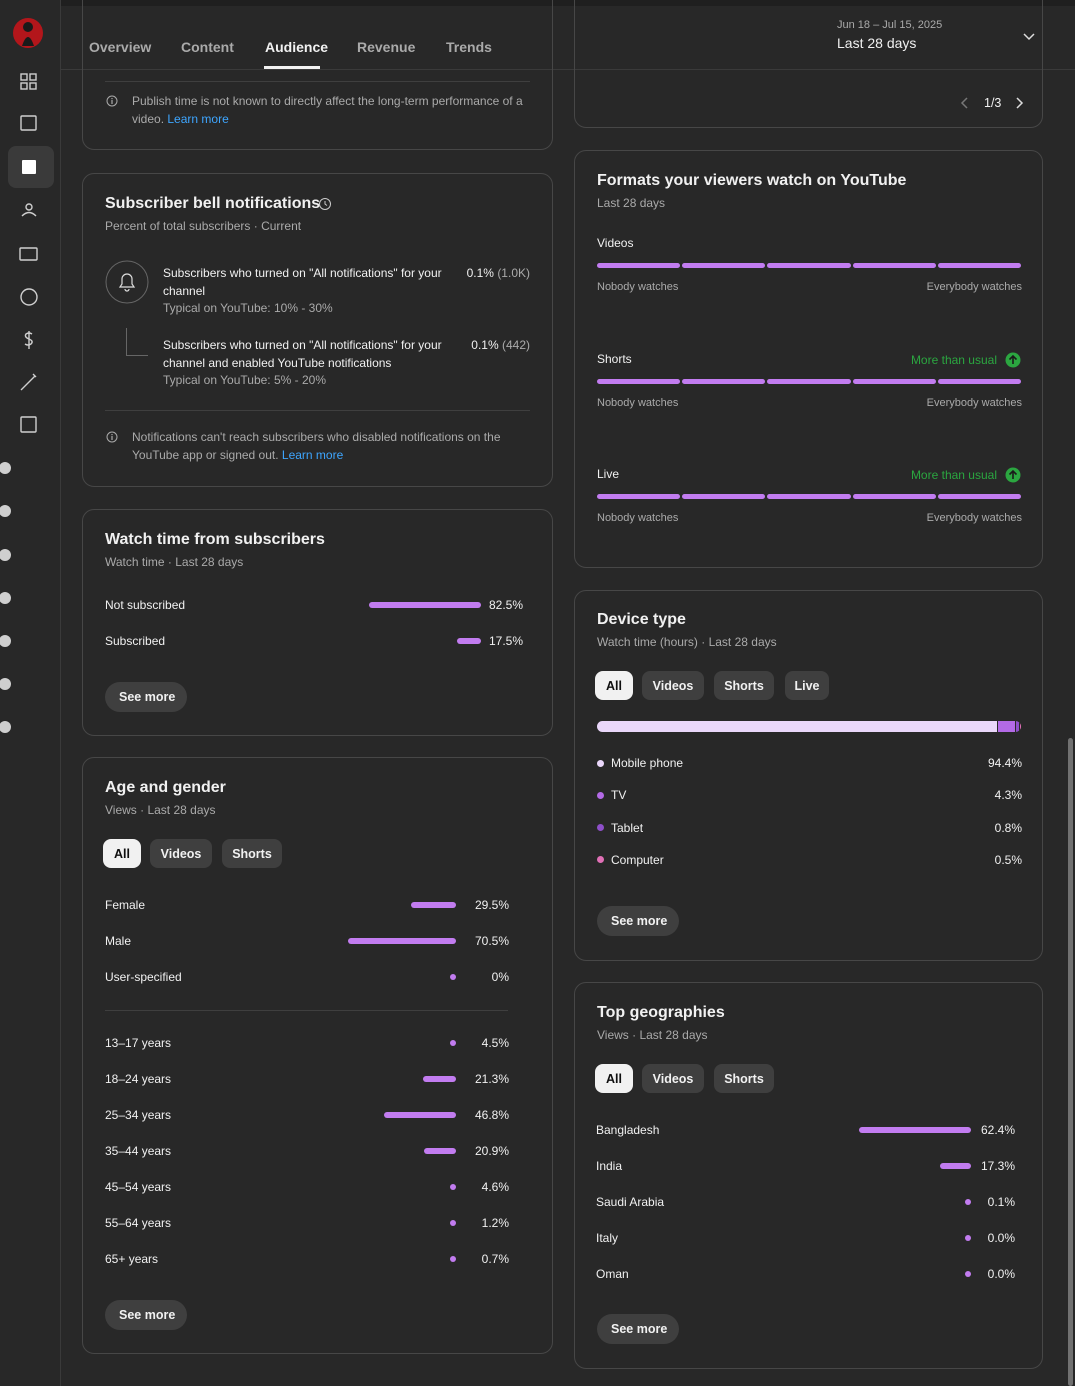 The height and width of the screenshot is (1386, 1075). Describe the element at coordinates (491, 905) in the screenshot. I see `row-value: 29.5%` at that location.